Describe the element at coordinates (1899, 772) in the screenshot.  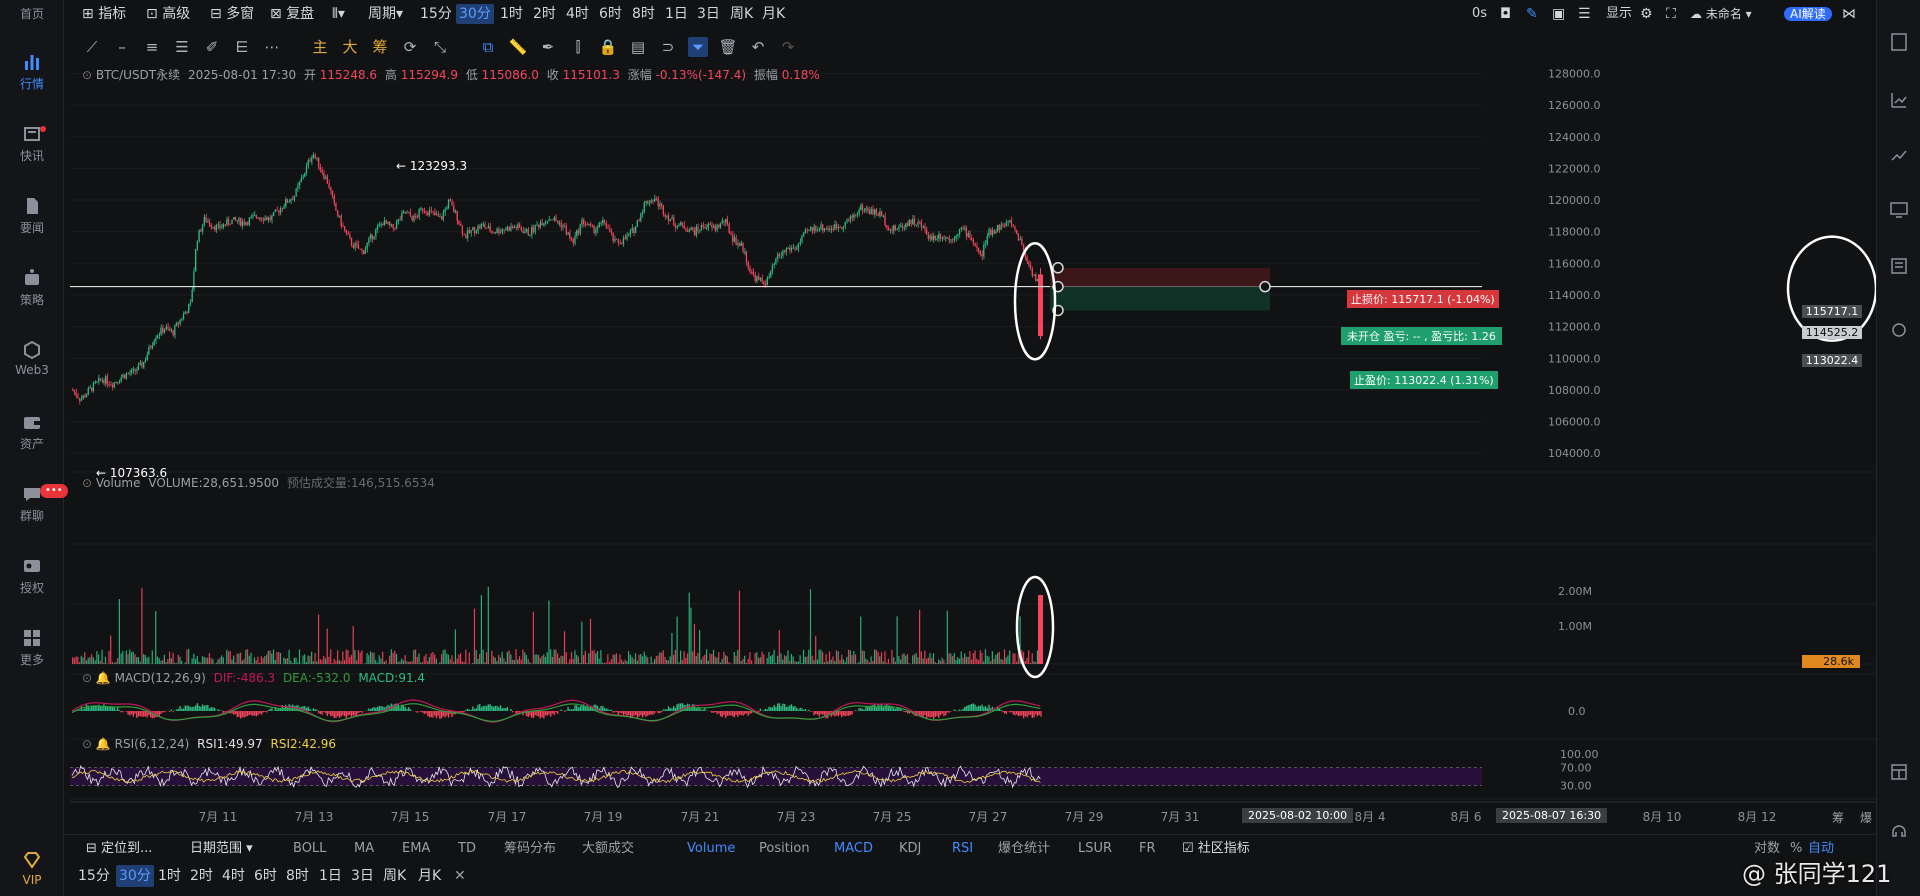
I see `layout-icon` at that location.